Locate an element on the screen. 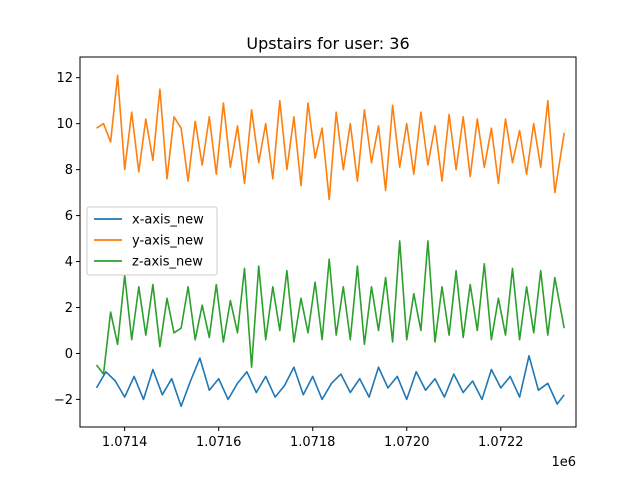  legend-label-z-axis_new: z-axis_new is located at coordinates (167, 262).